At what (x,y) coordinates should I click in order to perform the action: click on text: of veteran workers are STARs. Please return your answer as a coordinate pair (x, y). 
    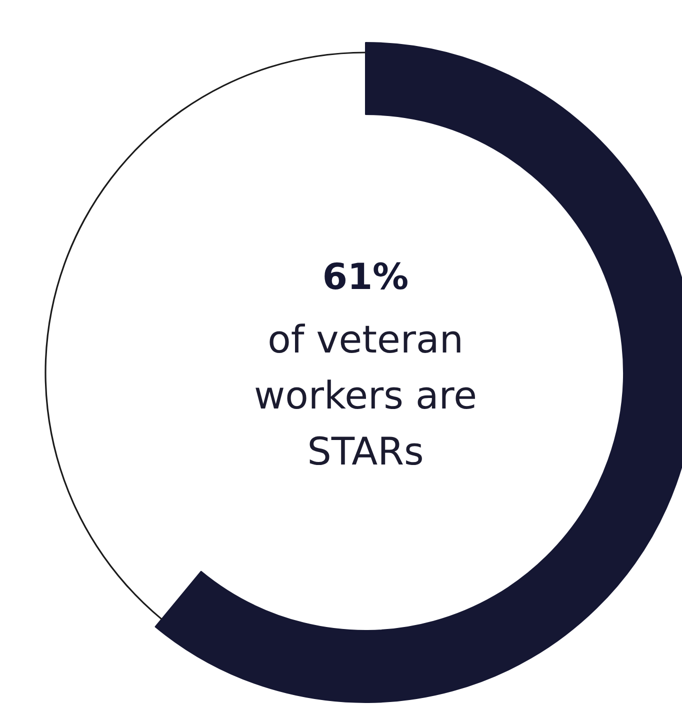
    Looking at the image, I should click on (365, 396).